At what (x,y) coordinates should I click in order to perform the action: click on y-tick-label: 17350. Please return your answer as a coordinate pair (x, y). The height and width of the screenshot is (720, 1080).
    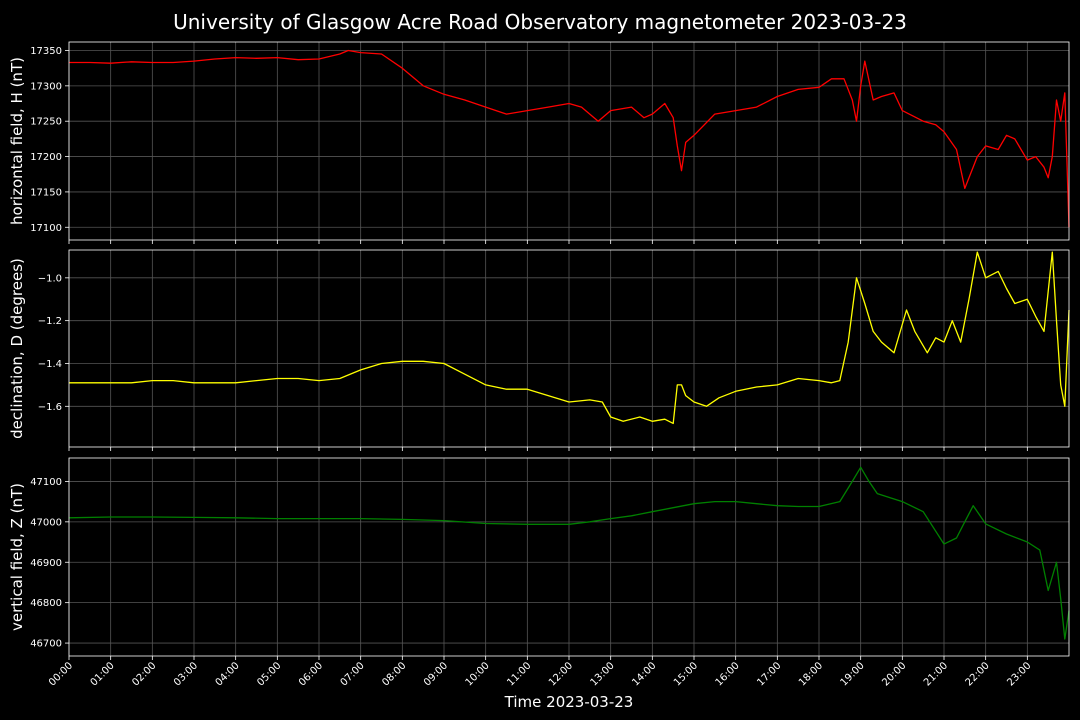
    Looking at the image, I should click on (46, 51).